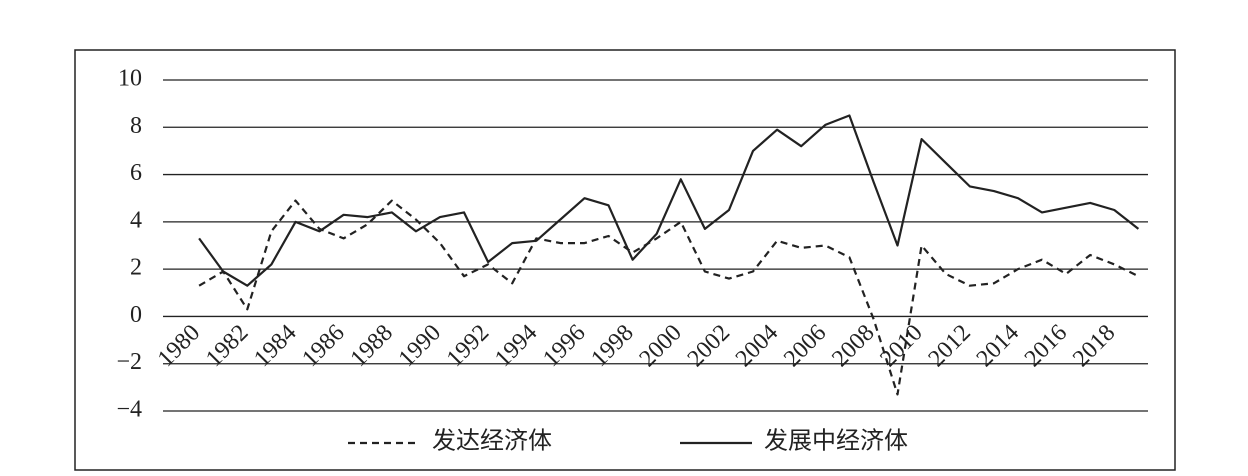 The height and width of the screenshot is (476, 1248). I want to click on y-tick-label: −2, so click(129, 362).